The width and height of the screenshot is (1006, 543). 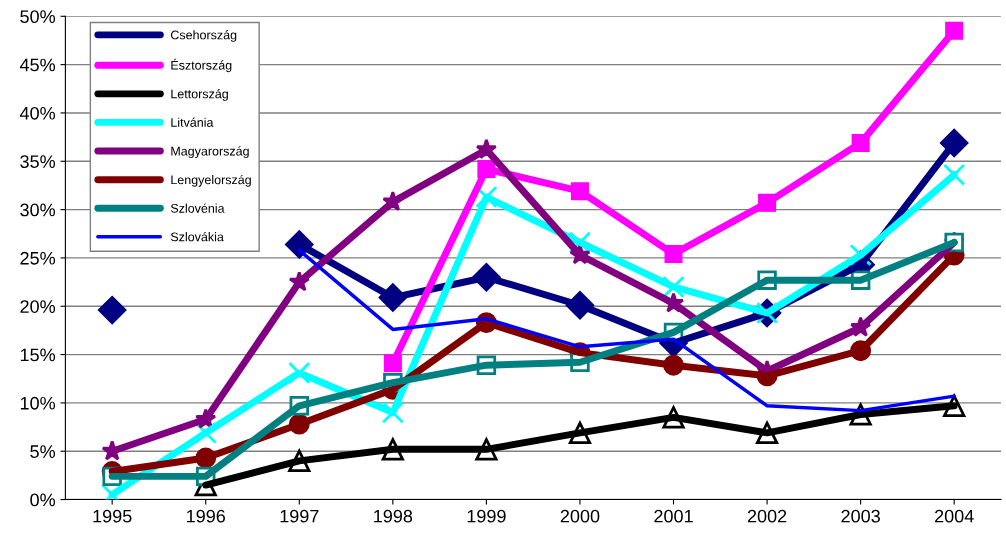 I want to click on x-tick-label: 1995, so click(x=112, y=516).